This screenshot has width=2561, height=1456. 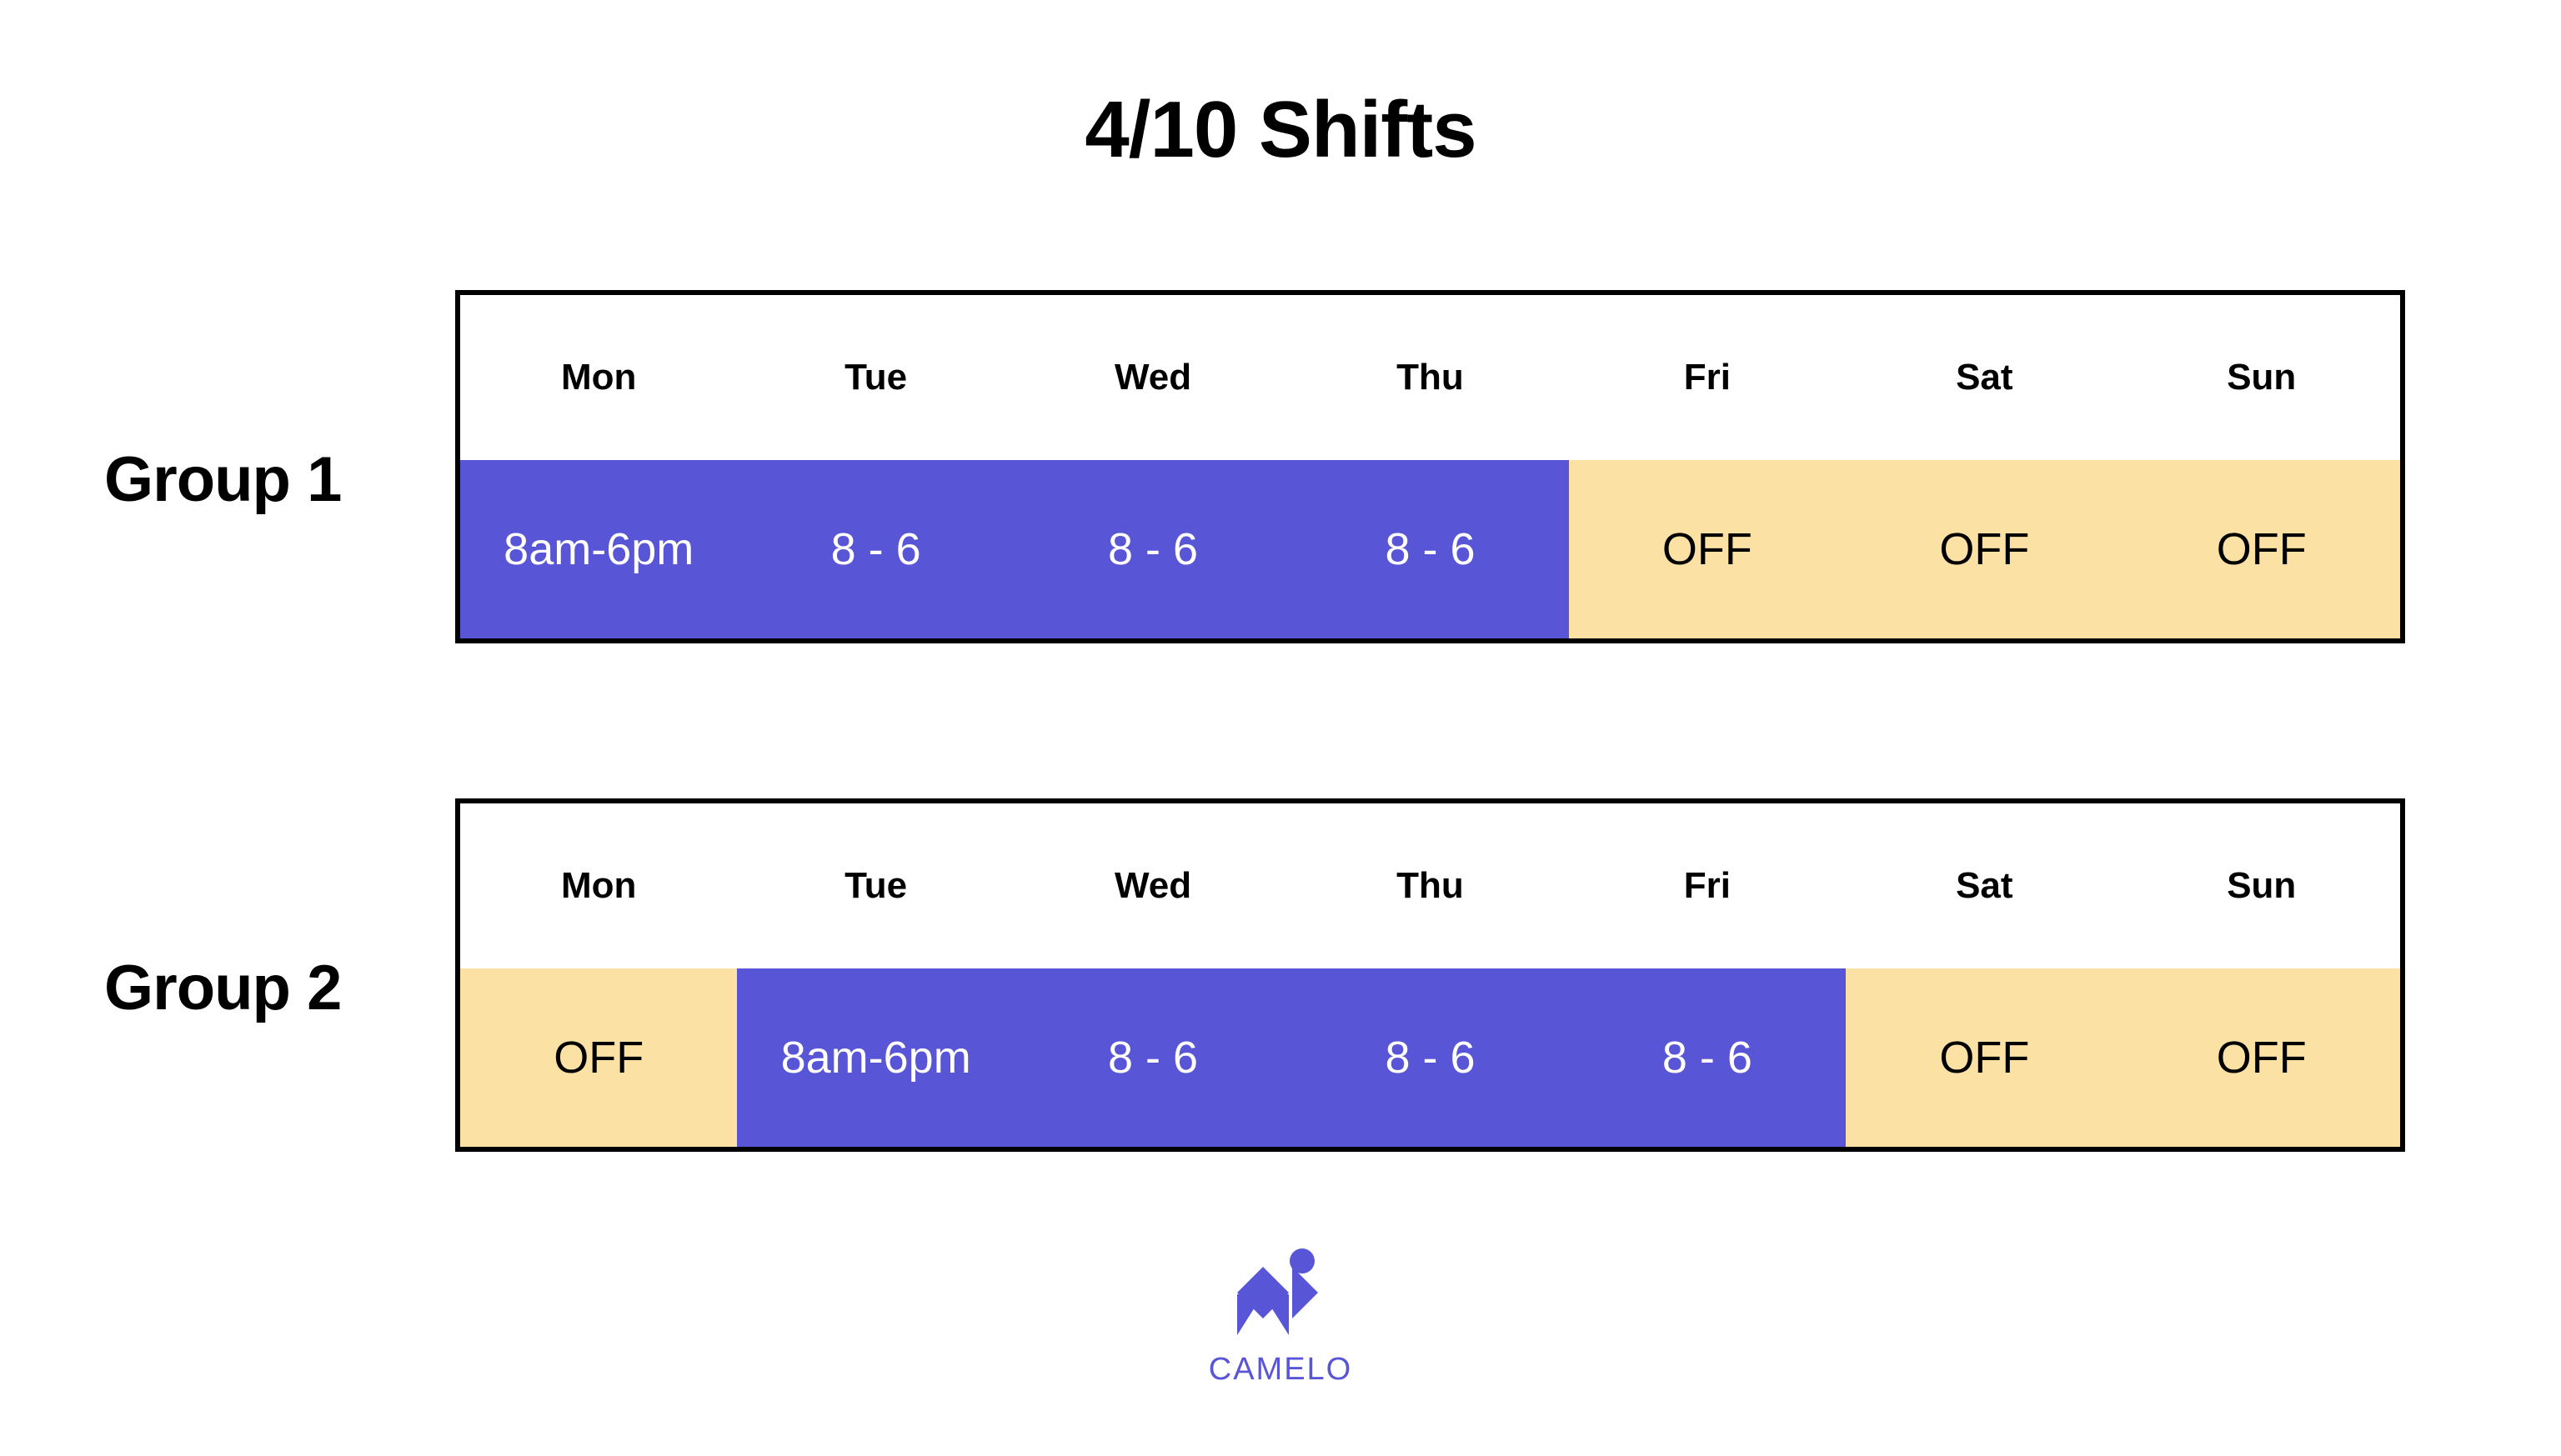 I want to click on brand-footer: CAMELO, so click(x=1280, y=1316).